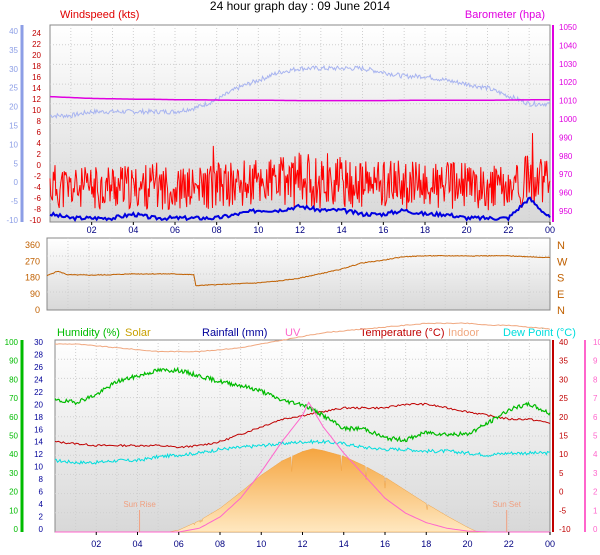  I want to click on humidity-axis-tick-label: 70, so click(13, 398).